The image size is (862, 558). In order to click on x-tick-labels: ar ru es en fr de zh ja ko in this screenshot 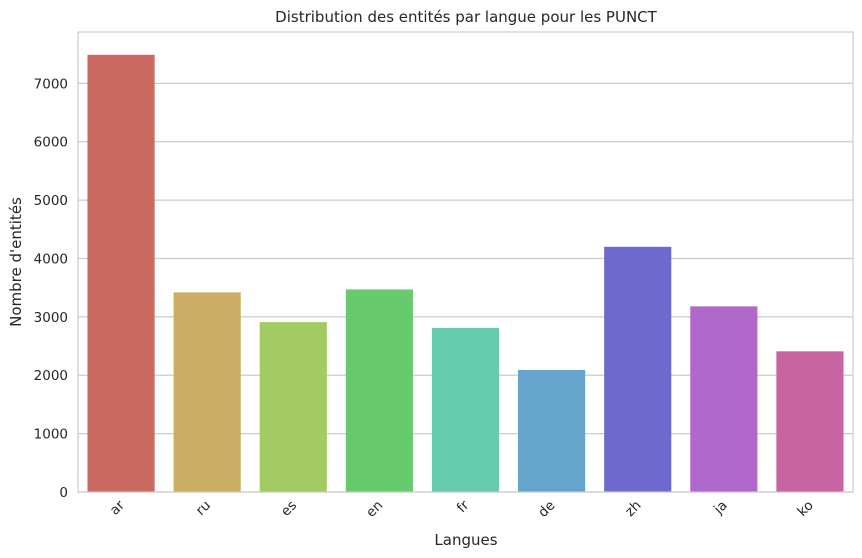, I will do `click(462, 509)`.